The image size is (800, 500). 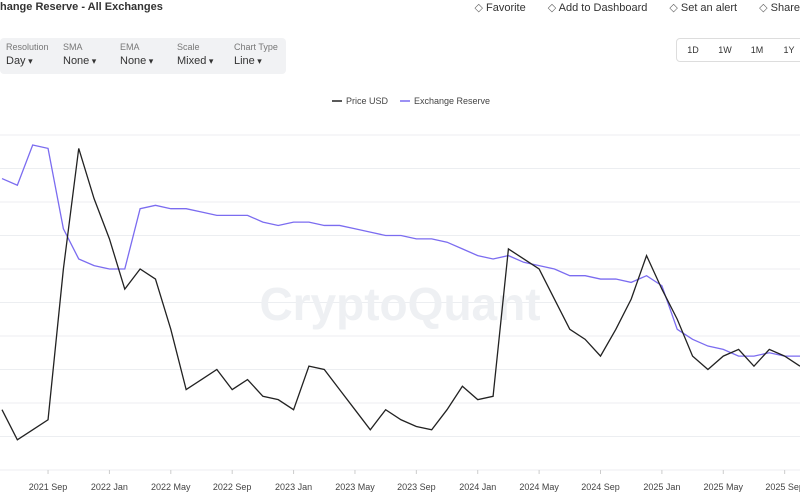 What do you see at coordinates (703, 7) in the screenshot?
I see `action-button: Set an alert` at bounding box center [703, 7].